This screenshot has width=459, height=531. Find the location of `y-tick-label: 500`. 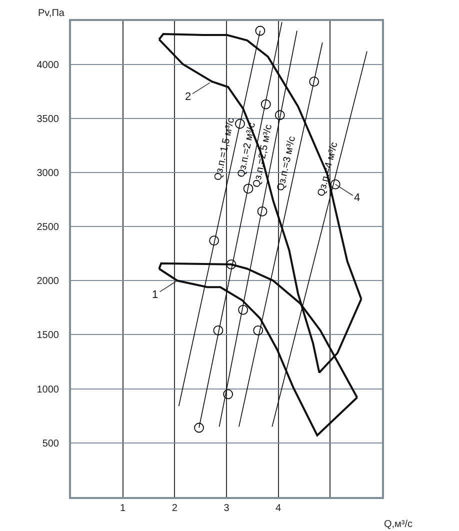

y-tick-label: 500 is located at coordinates (51, 444).